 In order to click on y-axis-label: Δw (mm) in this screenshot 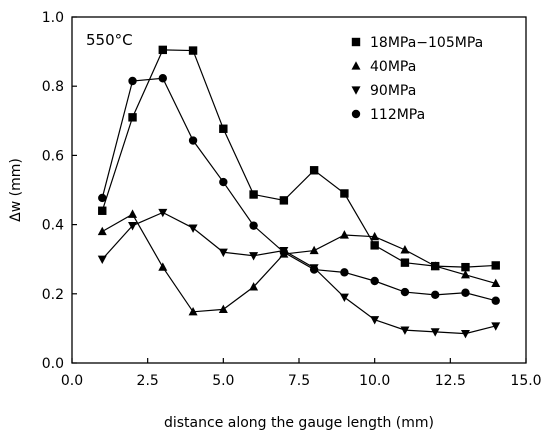, I will do `click(16, 190)`.